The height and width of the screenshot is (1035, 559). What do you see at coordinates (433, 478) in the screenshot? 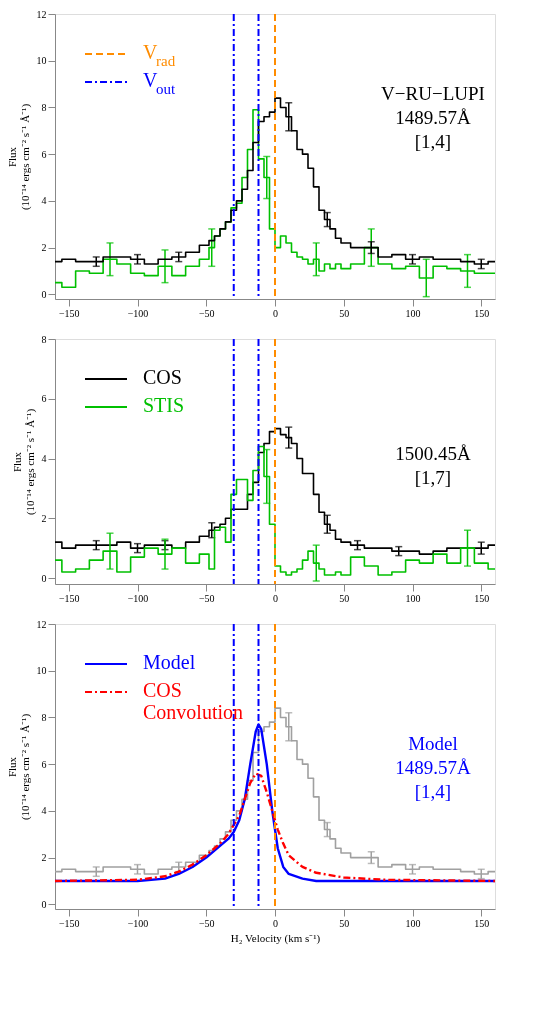
I see `annotation: [1,7]` at bounding box center [433, 478].